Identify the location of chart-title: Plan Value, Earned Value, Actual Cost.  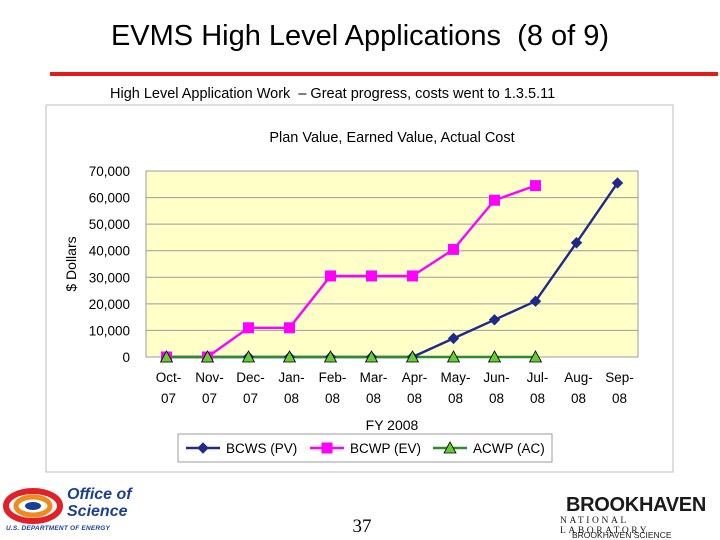
(391, 138).